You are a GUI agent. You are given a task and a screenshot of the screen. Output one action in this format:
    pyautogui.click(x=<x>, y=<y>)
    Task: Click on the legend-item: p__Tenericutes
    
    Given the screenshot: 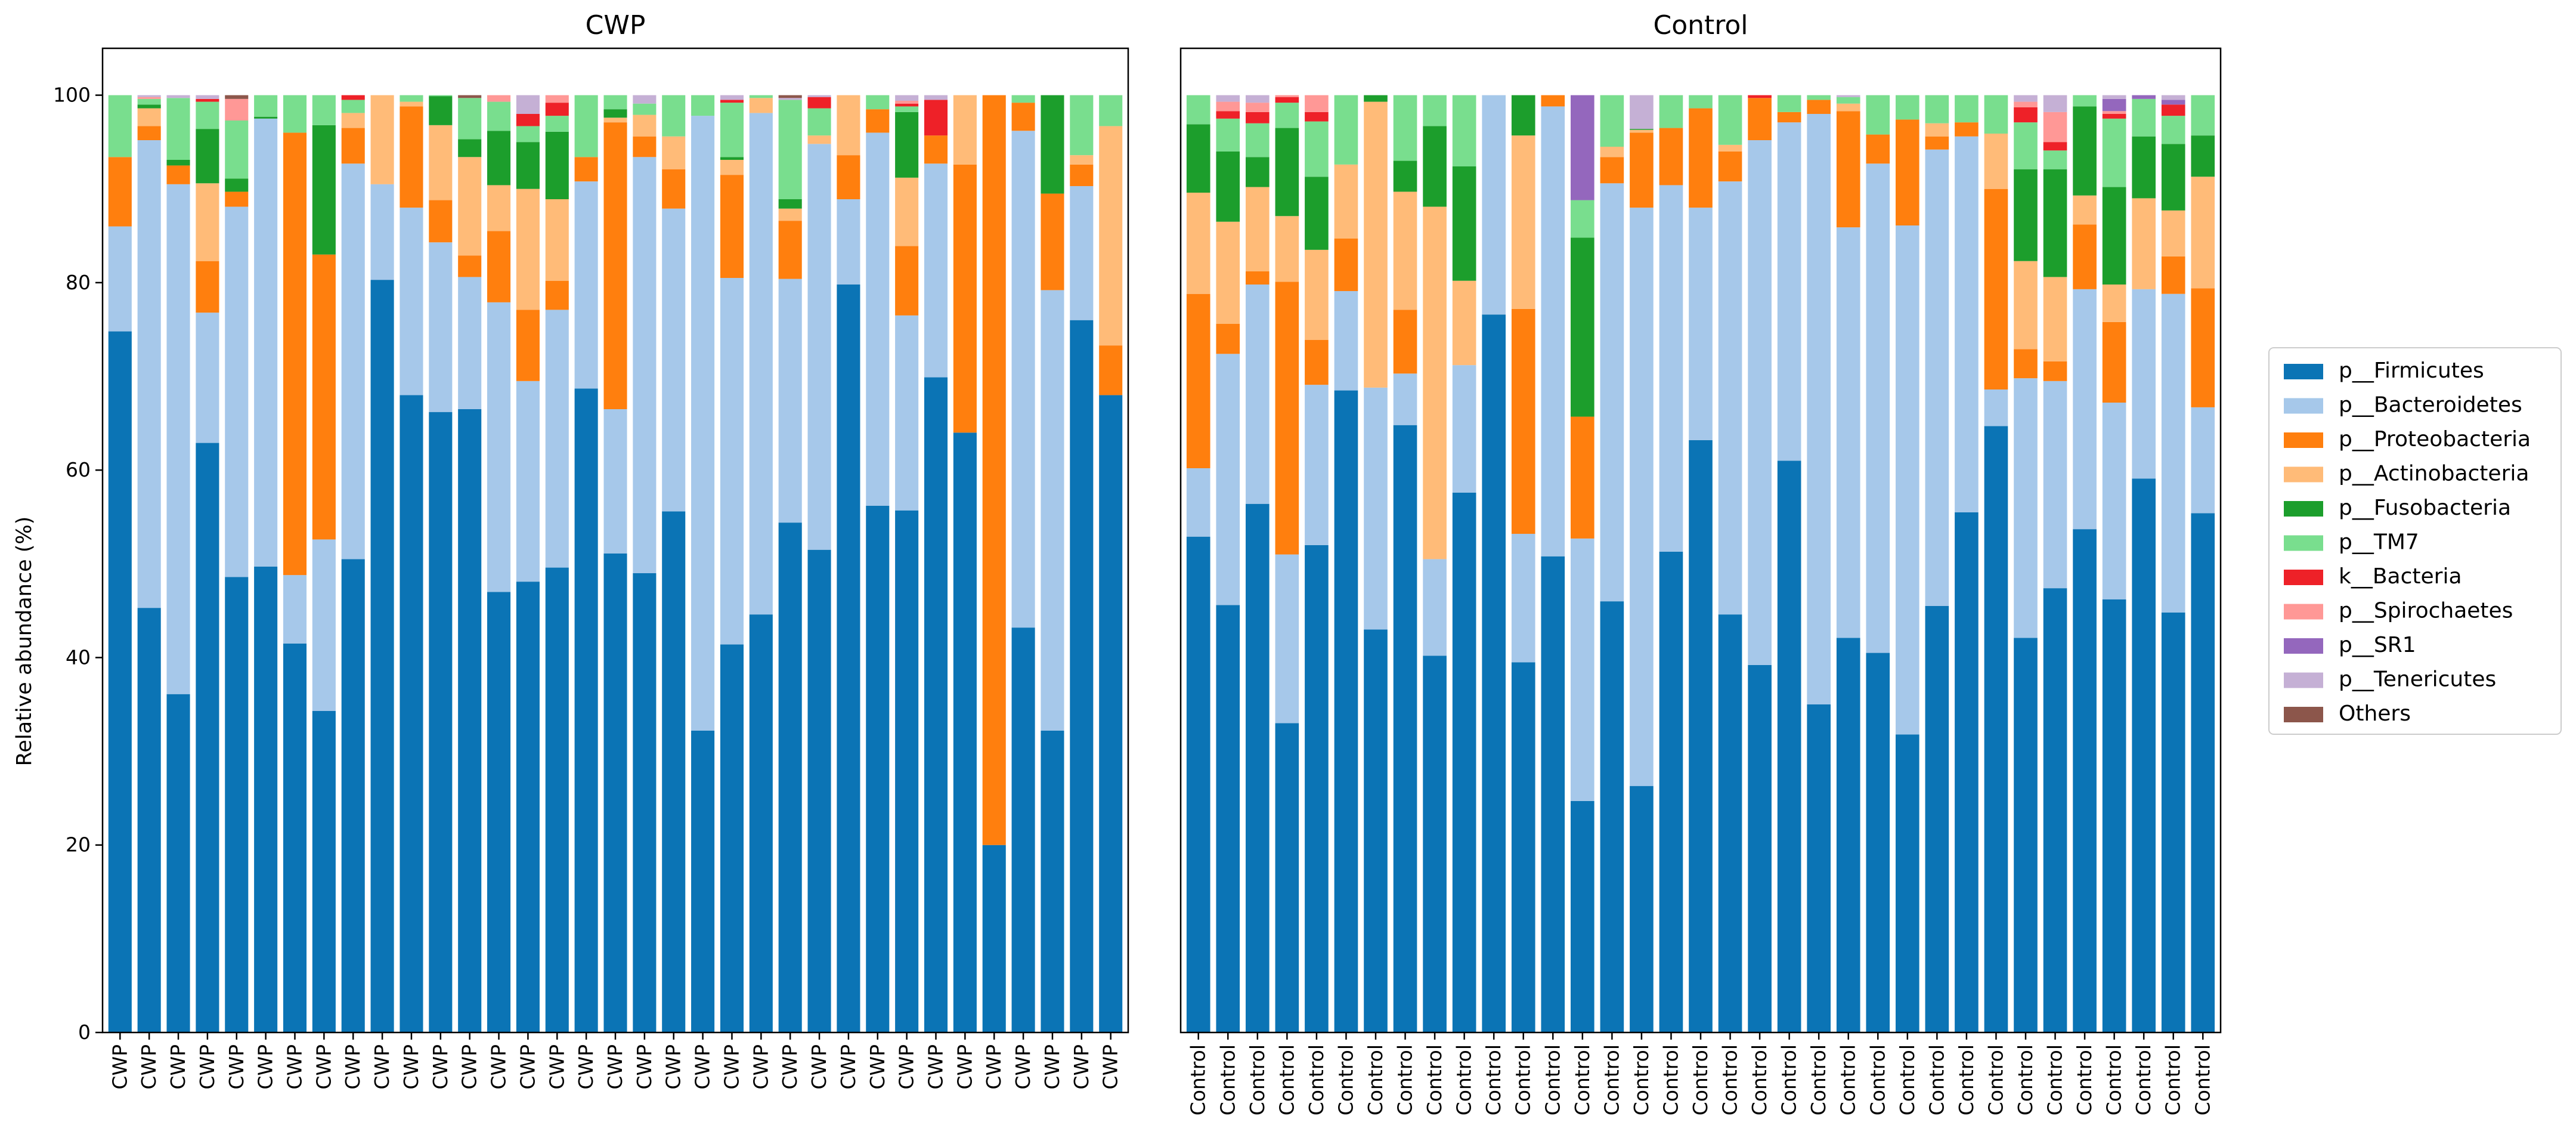 What is the action you would take?
    pyautogui.click(x=2390, y=679)
    